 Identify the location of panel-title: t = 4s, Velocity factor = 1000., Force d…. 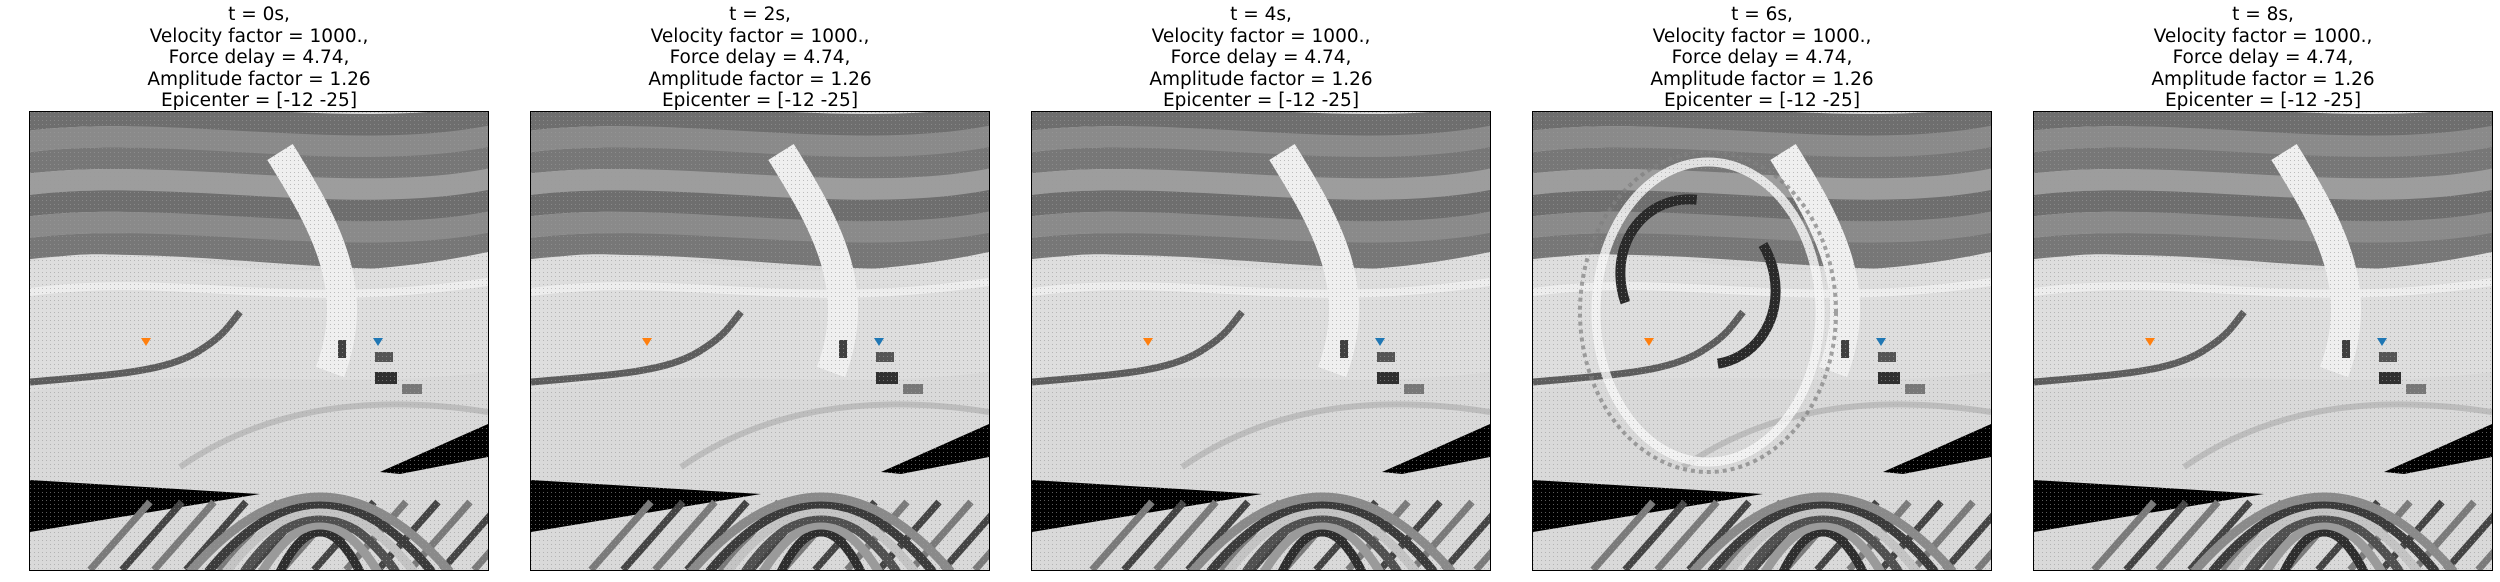
(1261, 58).